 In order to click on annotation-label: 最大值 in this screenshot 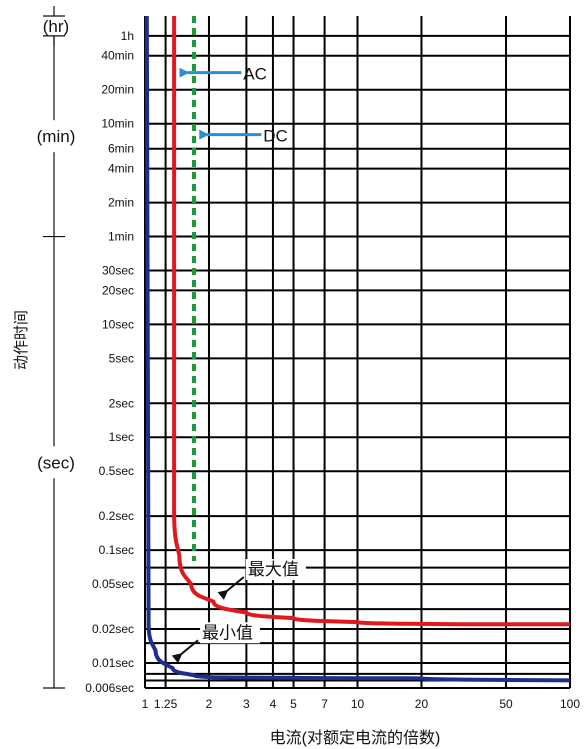, I will do `click(273, 569)`.